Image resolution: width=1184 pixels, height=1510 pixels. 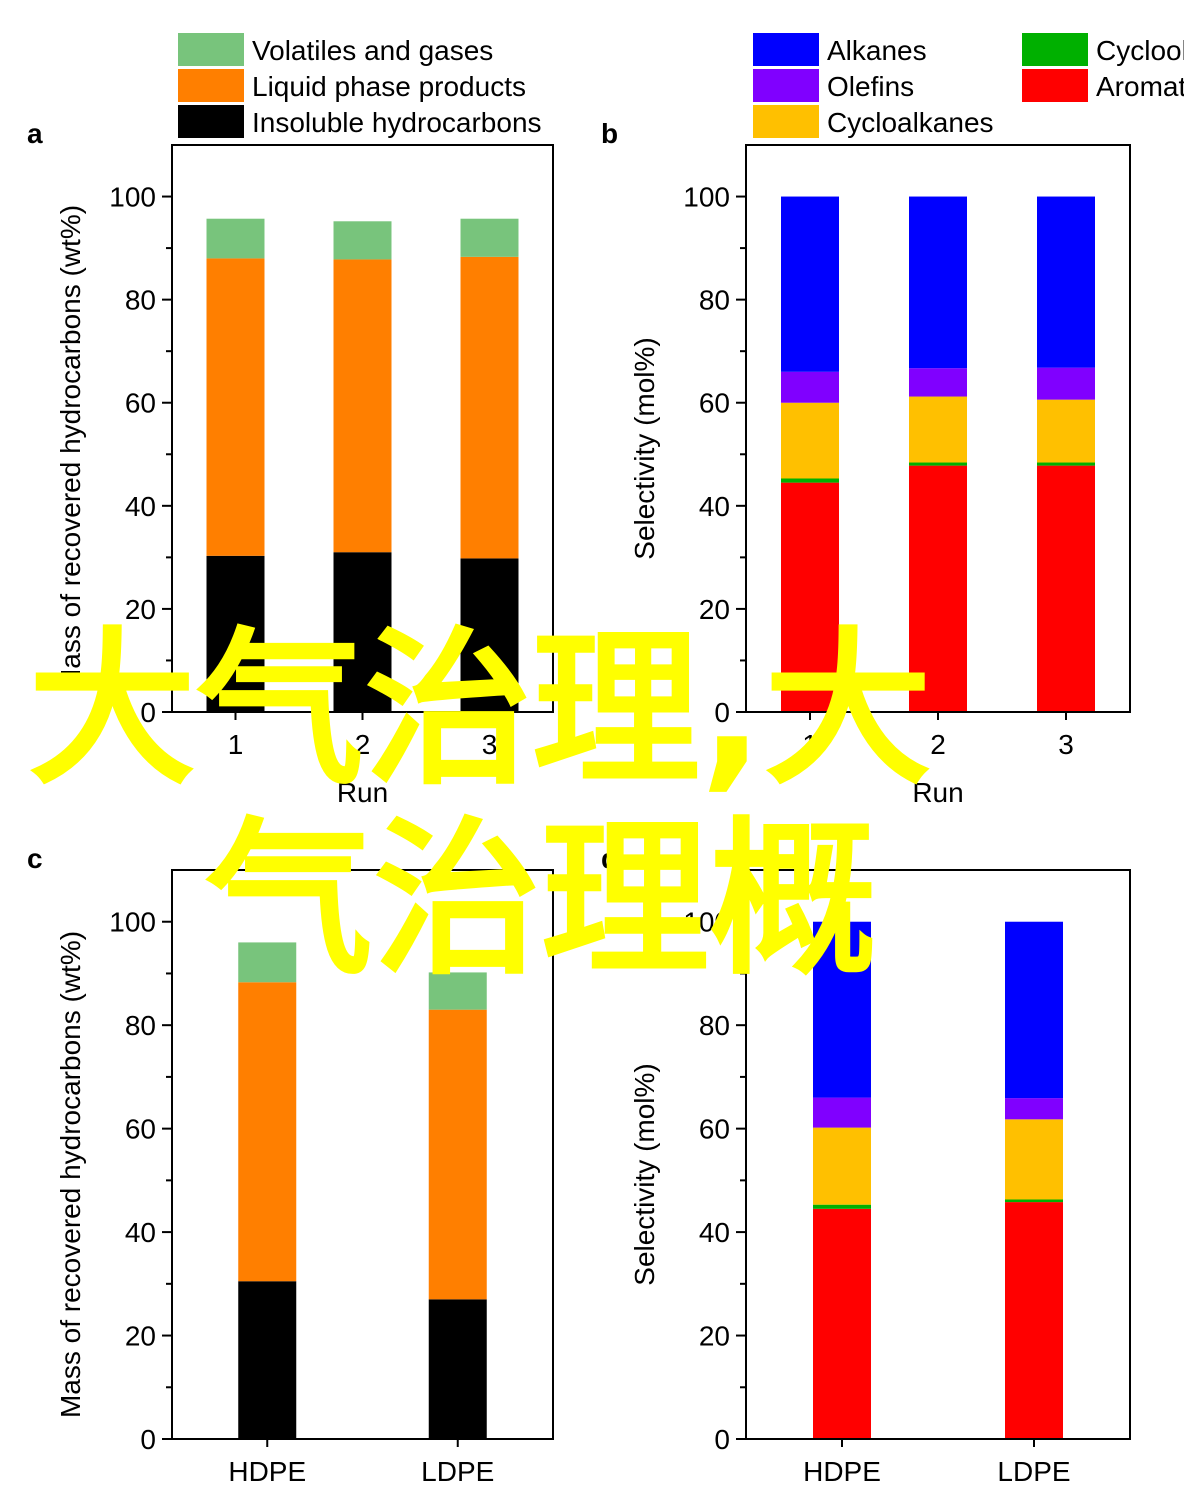 I want to click on legend-label: Aromatics, so click(x=1140, y=86).